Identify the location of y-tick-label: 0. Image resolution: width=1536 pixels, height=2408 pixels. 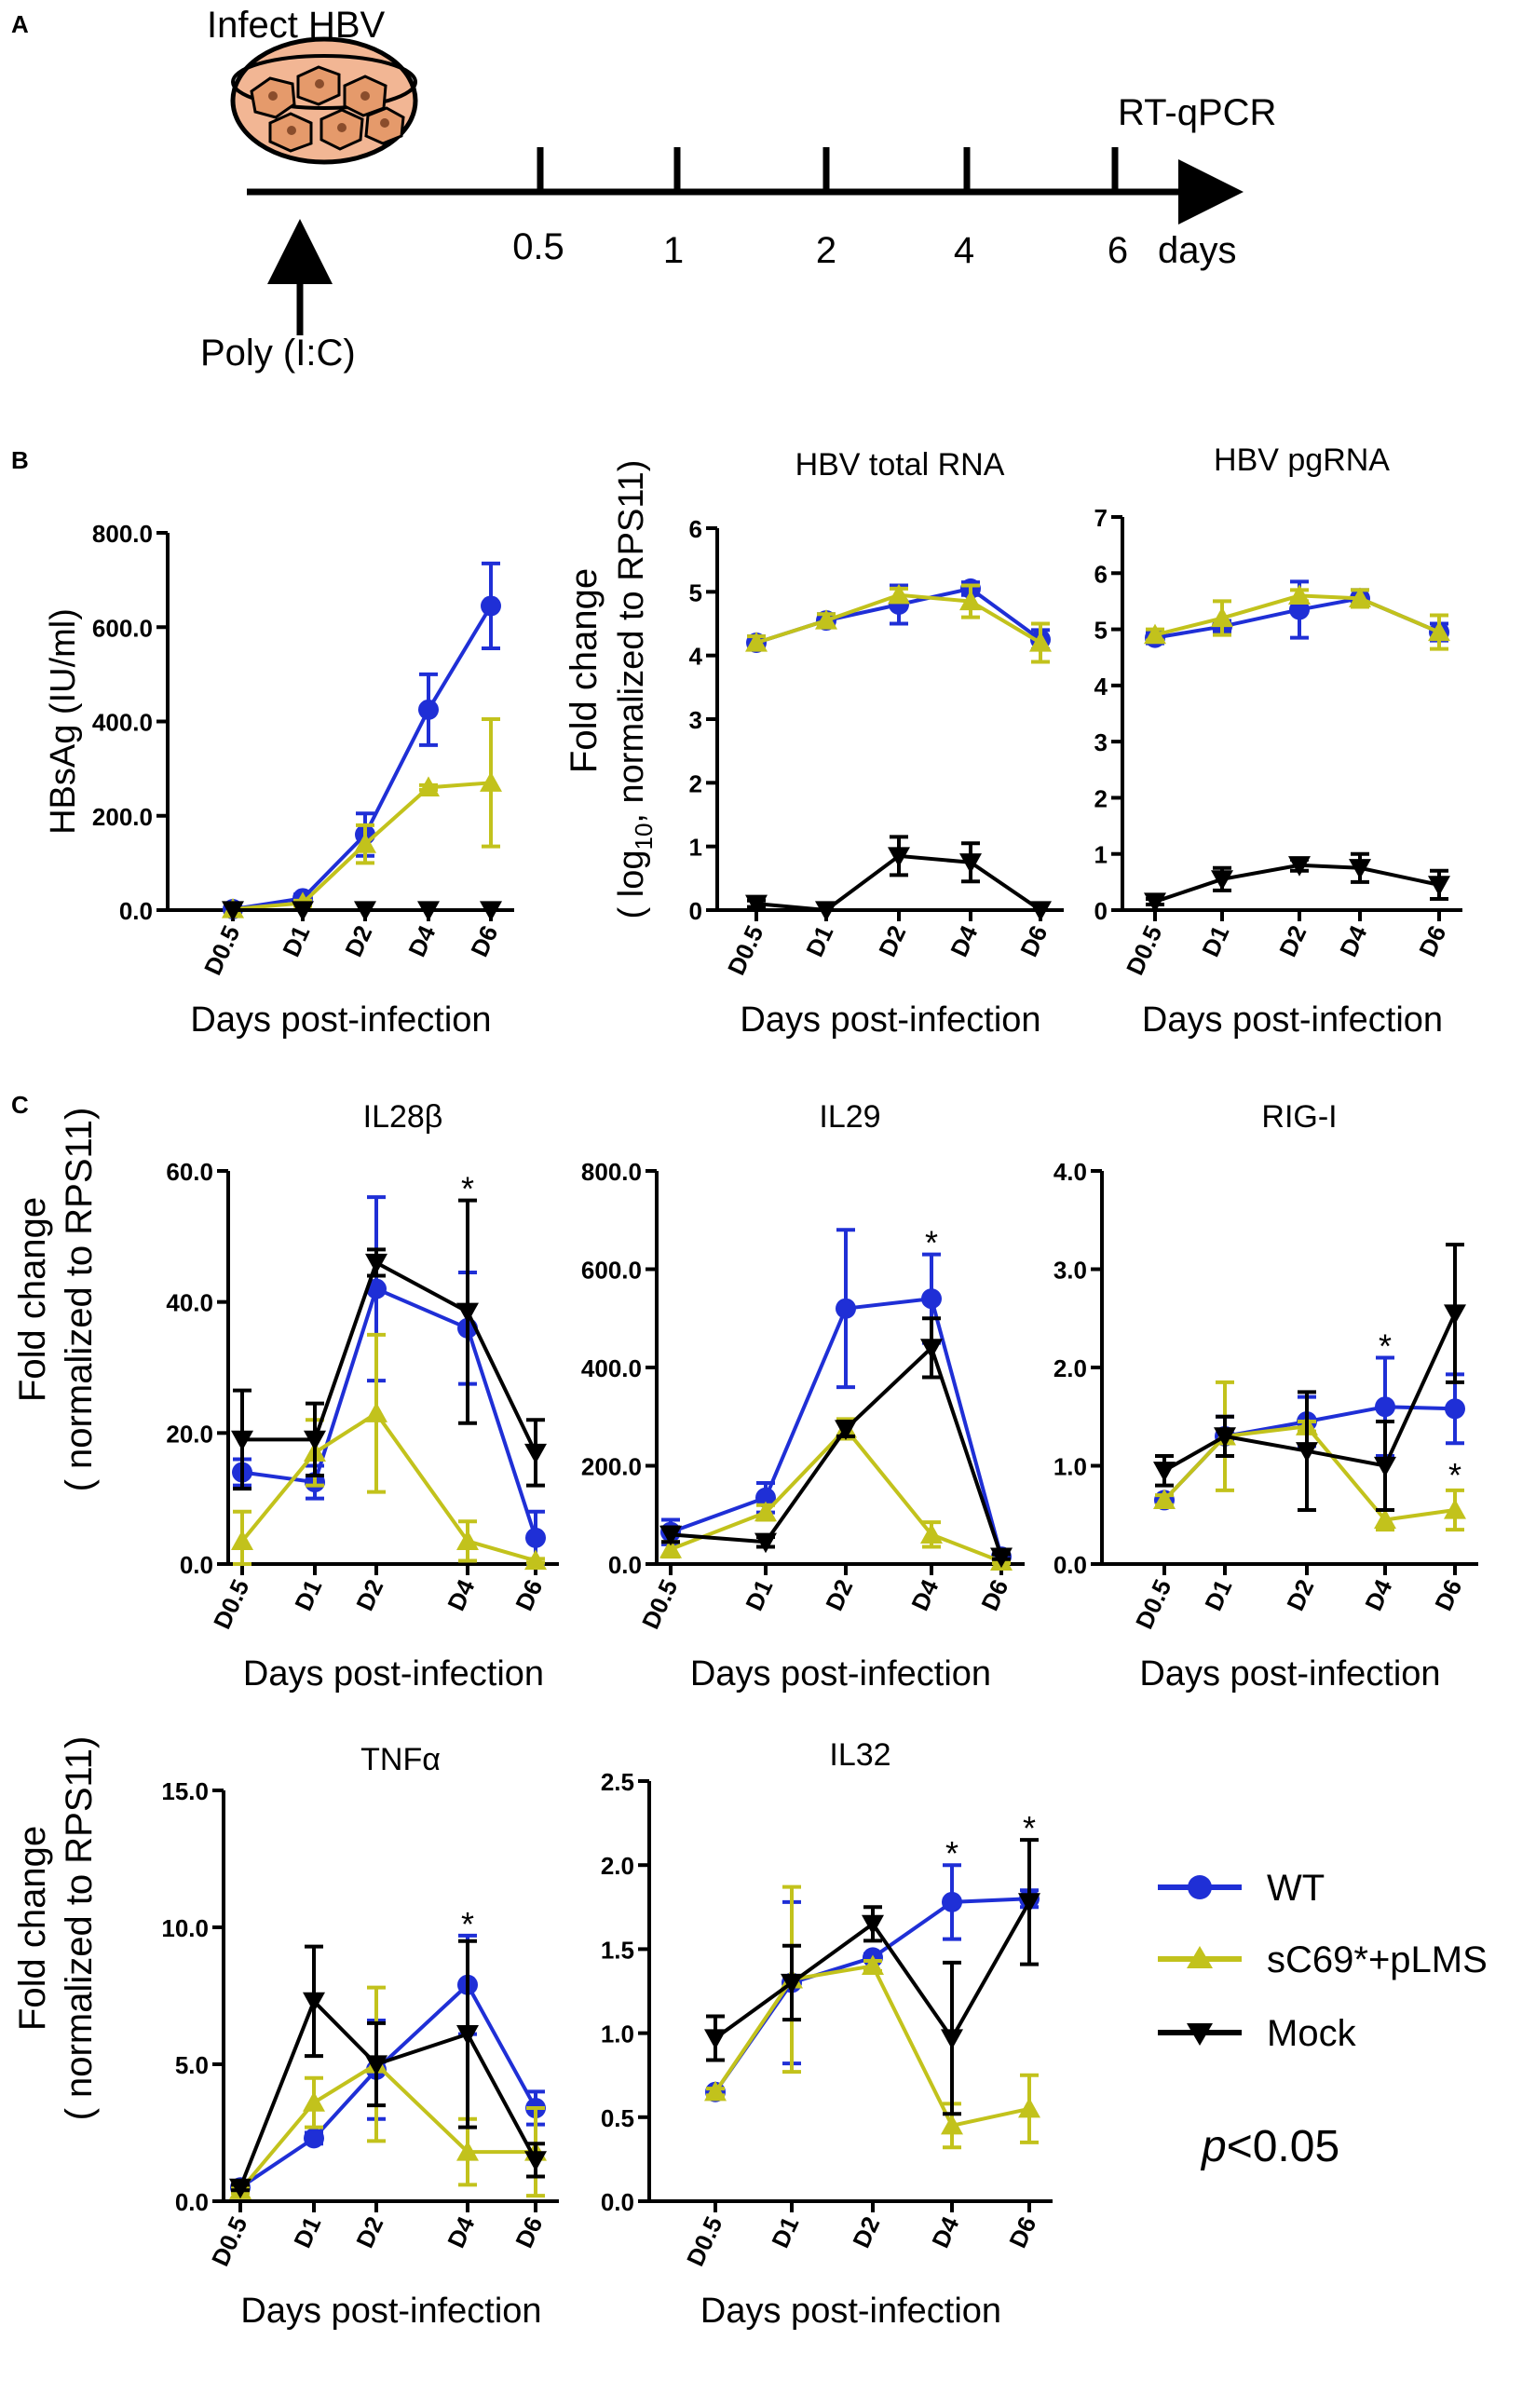
(695, 911).